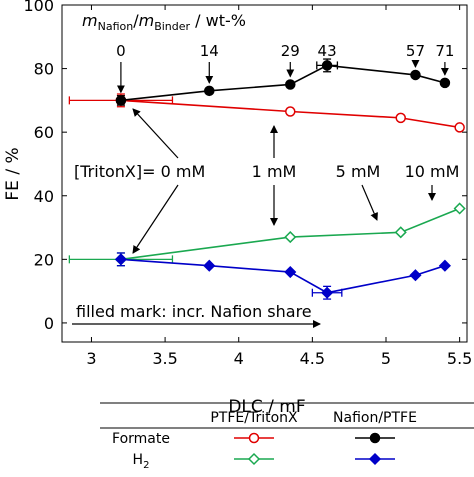 The width and height of the screenshot is (474, 477). Describe the element at coordinates (194, 311) in the screenshot. I see `filled-mark-note: filled mark: incr. Nafion share` at that location.